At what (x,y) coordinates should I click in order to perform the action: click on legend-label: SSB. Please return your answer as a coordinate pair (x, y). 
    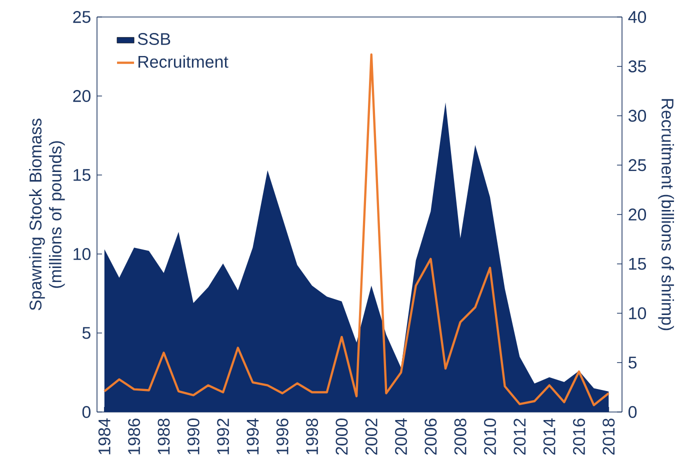
    Looking at the image, I should click on (154, 39).